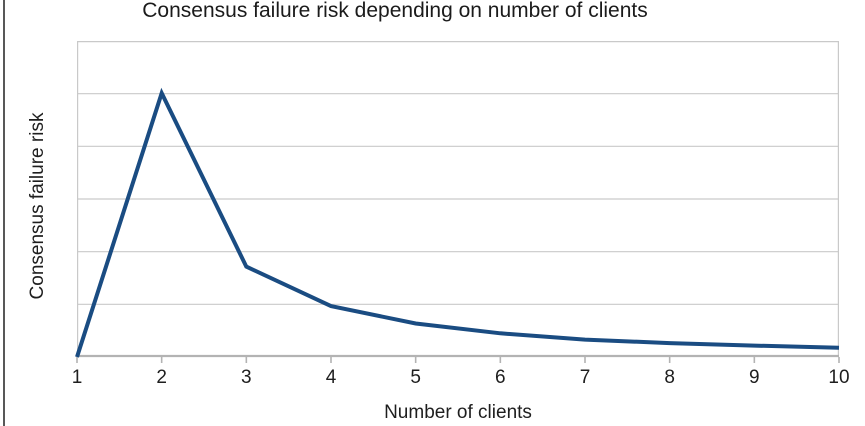 This screenshot has height=426, width=865. What do you see at coordinates (37, 206) in the screenshot?
I see `y-axis-title: Consensus failure risk` at bounding box center [37, 206].